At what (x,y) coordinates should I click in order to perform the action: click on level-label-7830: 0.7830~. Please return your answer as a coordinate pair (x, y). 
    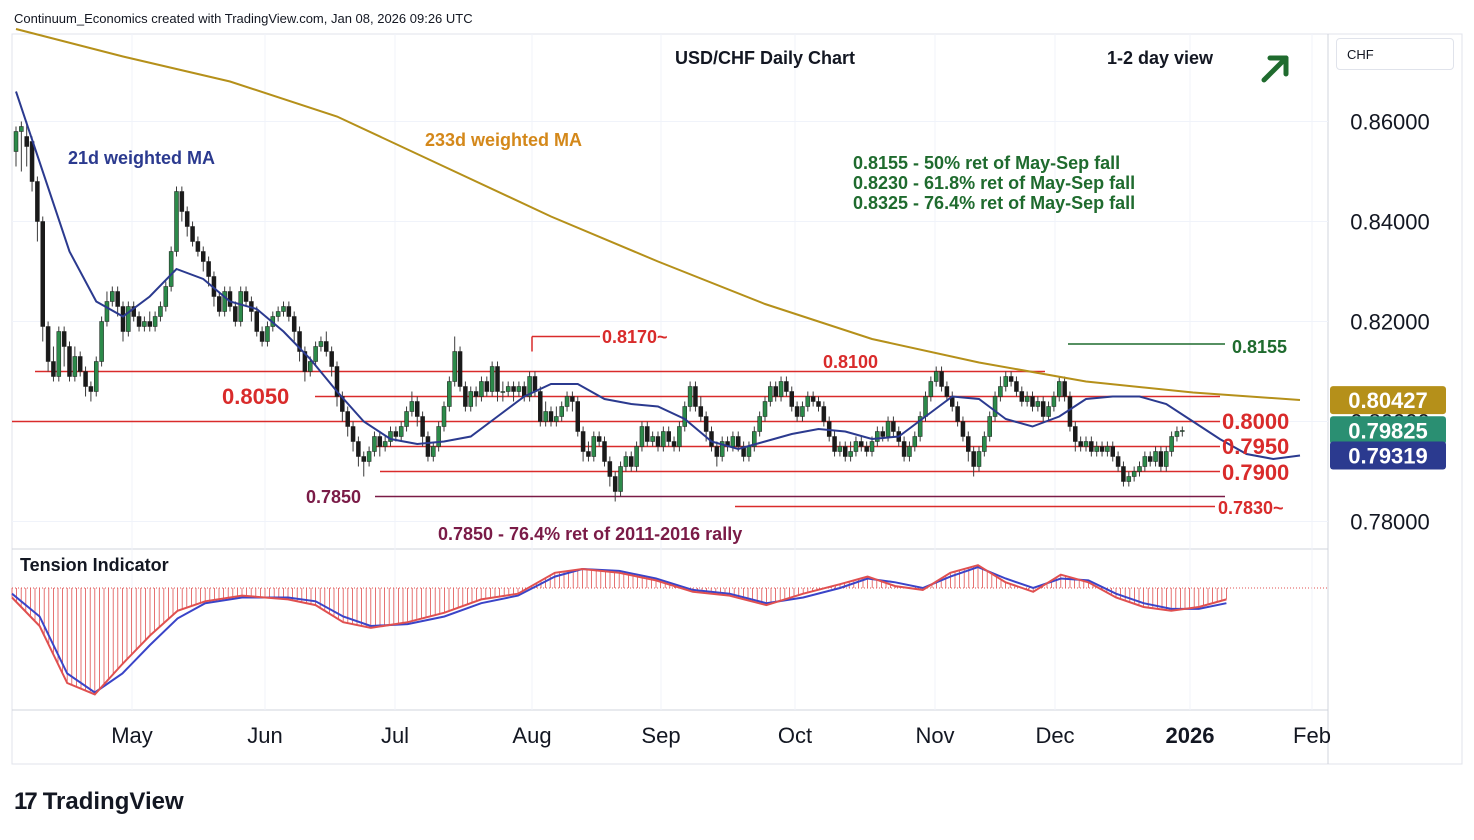
    Looking at the image, I should click on (1251, 508).